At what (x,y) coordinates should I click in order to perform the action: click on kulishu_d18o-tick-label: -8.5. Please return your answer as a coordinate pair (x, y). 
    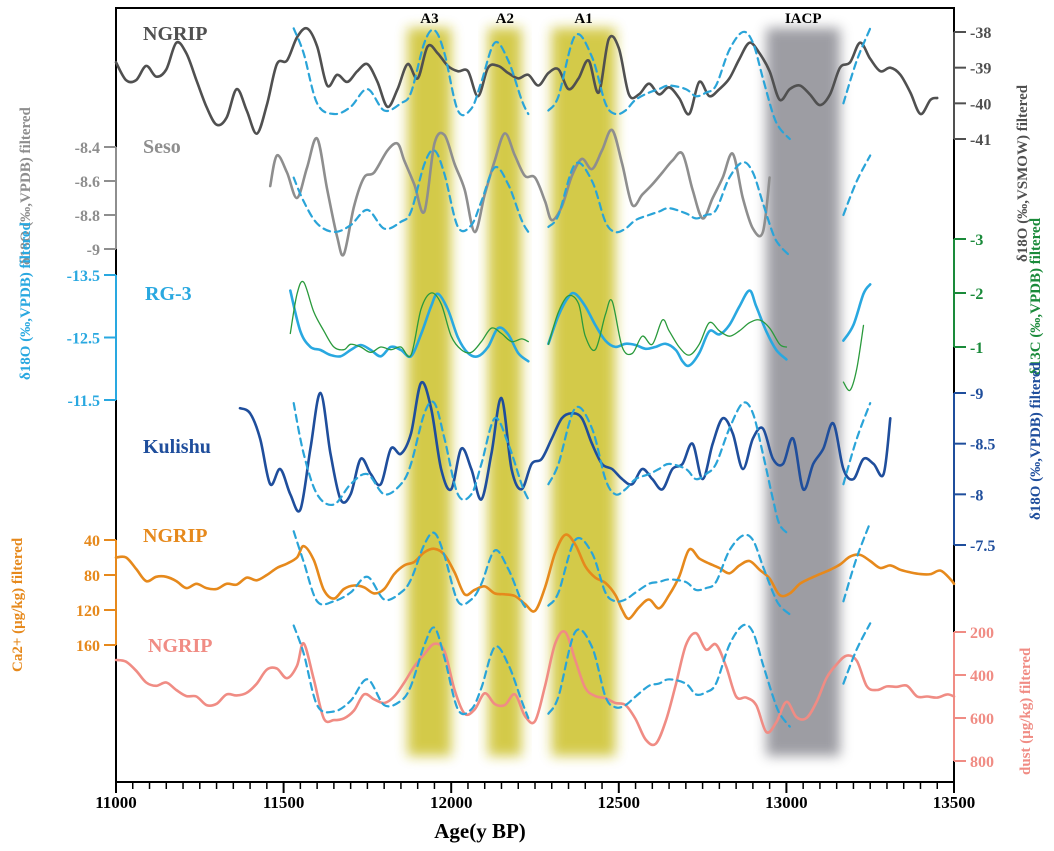
    Looking at the image, I should click on (982, 445).